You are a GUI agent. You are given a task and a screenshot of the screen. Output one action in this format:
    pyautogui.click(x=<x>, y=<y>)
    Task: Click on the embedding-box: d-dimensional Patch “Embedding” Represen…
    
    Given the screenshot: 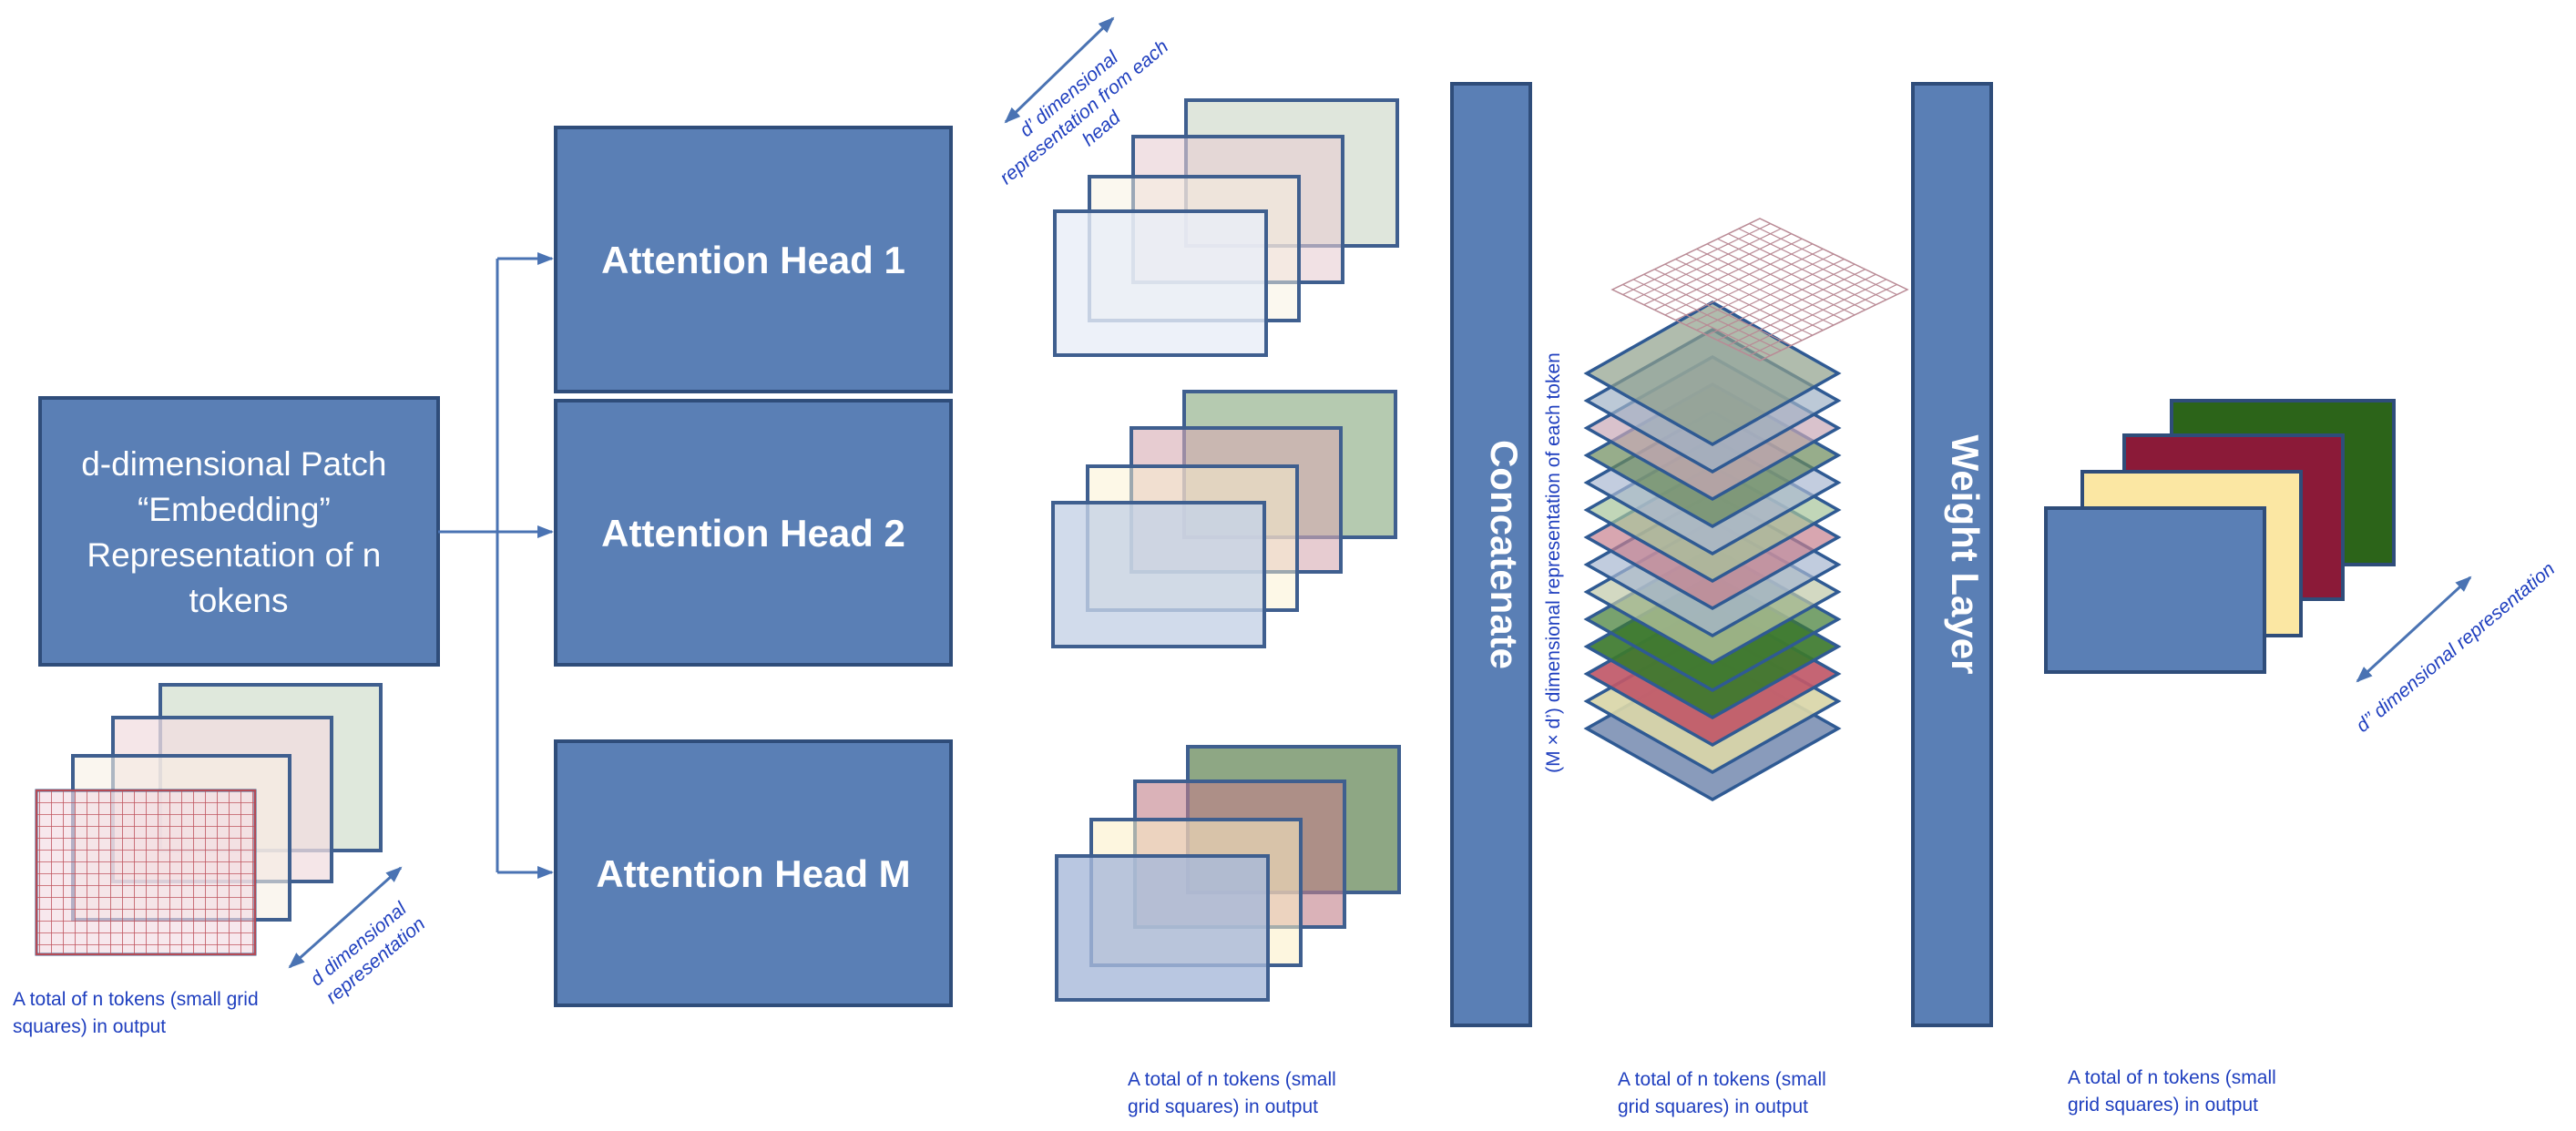 What is the action you would take?
    pyautogui.click(x=239, y=532)
    